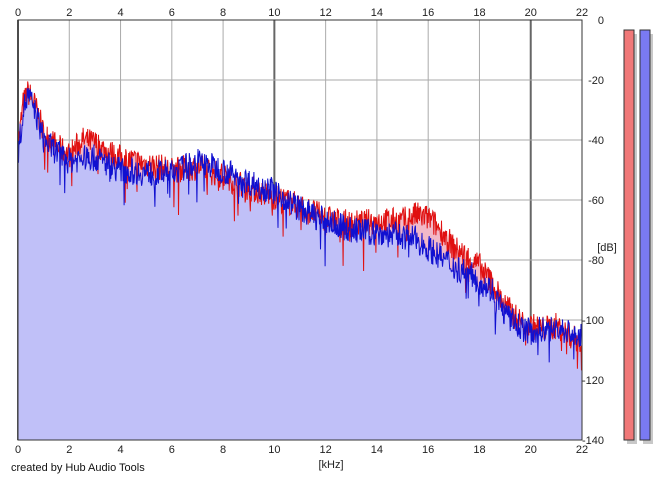 The width and height of the screenshot is (664, 481). What do you see at coordinates (593, 381) in the screenshot?
I see `y-tick-label: -120` at bounding box center [593, 381].